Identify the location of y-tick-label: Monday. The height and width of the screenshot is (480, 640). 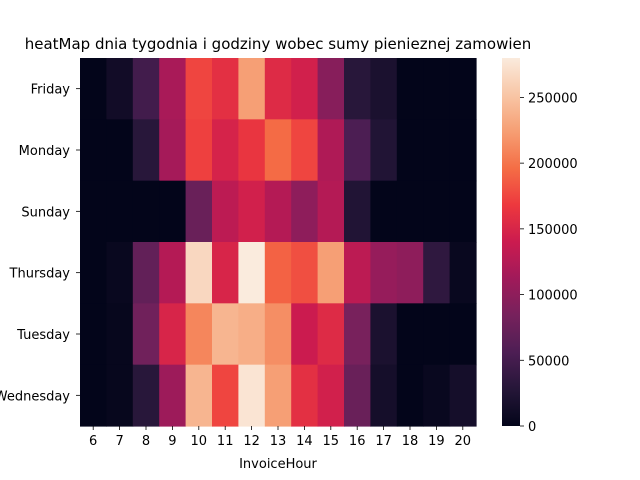
(45, 151).